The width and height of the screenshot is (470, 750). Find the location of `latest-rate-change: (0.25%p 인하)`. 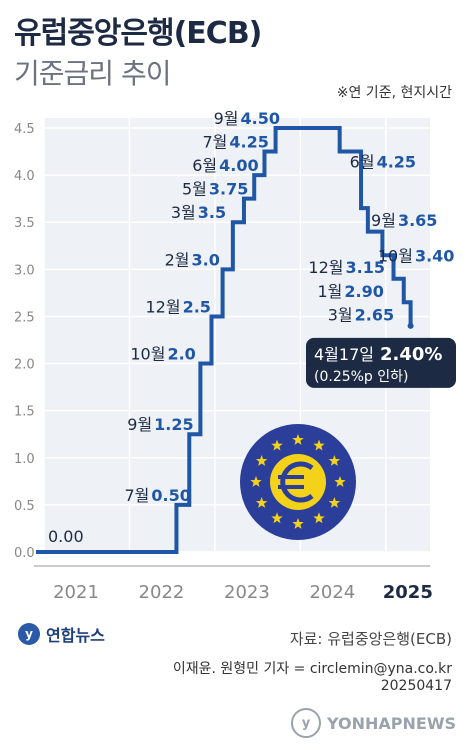

latest-rate-change: (0.25%p 인하) is located at coordinates (361, 377).